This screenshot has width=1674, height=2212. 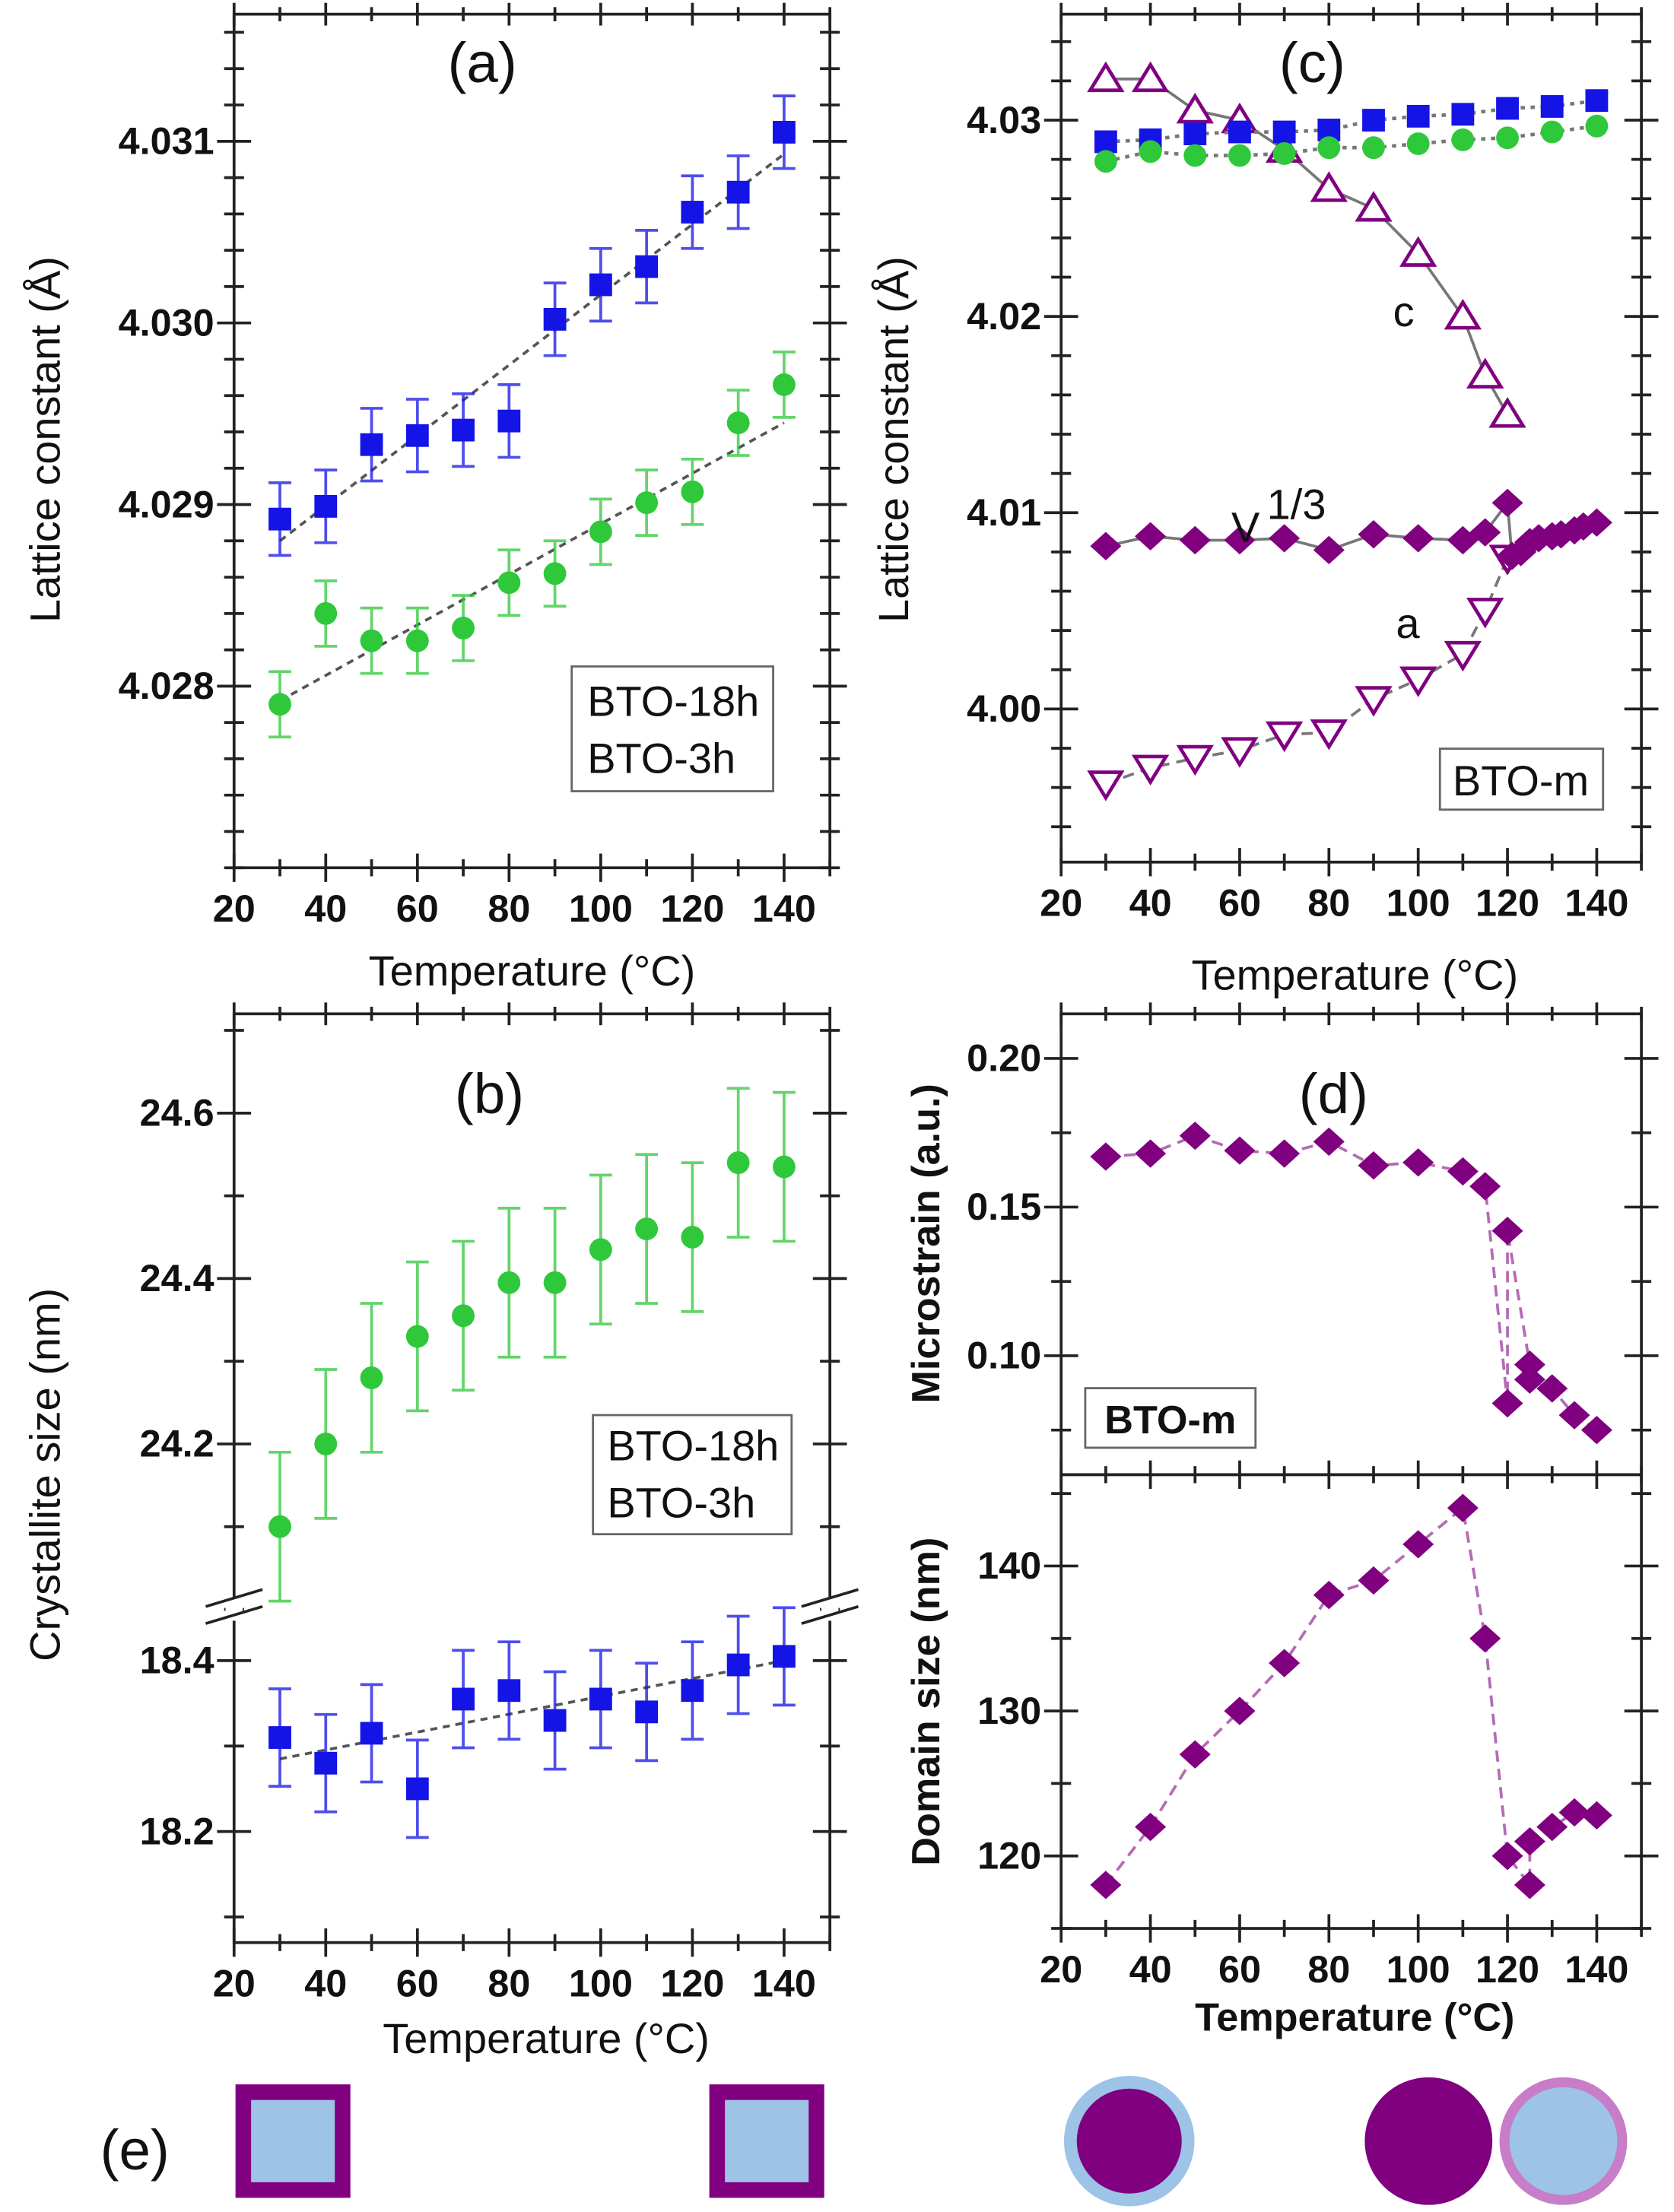 I want to click on series-BTO-3h, so click(x=532, y=325).